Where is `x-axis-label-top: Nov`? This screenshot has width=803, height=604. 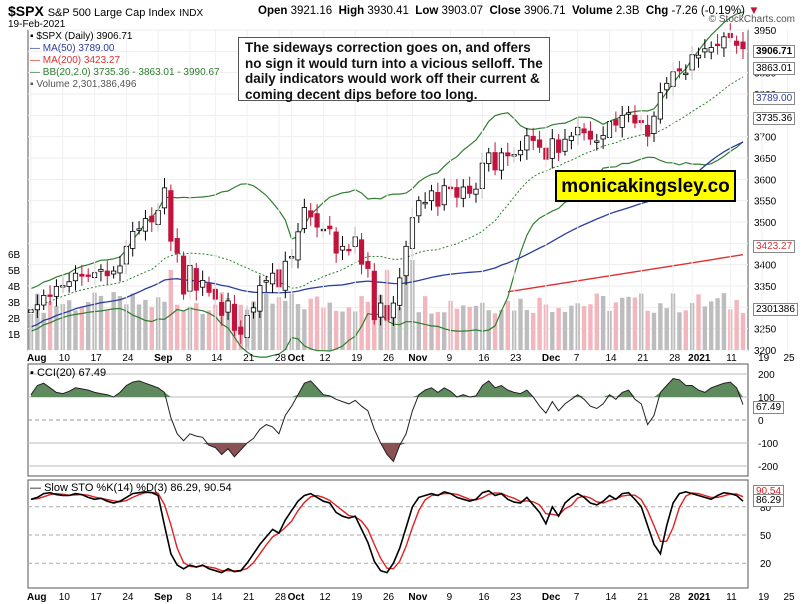
x-axis-label-top: Nov is located at coordinates (417, 358).